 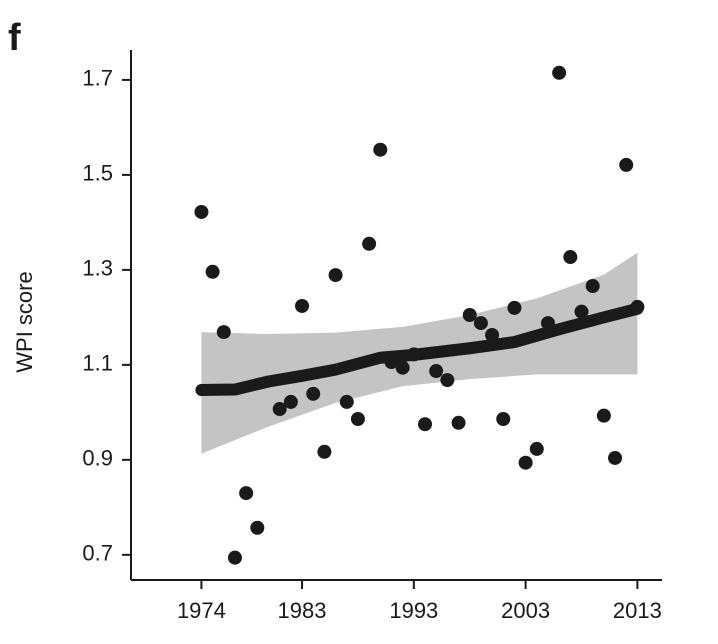 I want to click on y-axis-label: WPI score, so click(x=24, y=321).